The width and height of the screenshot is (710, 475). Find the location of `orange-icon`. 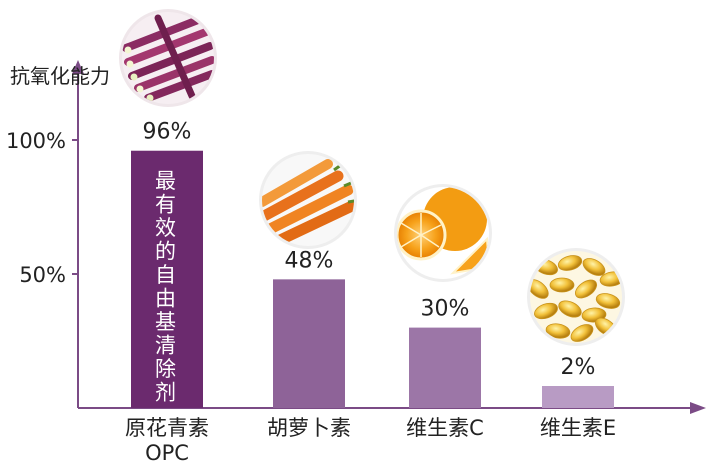

orange-icon is located at coordinates (443, 233).